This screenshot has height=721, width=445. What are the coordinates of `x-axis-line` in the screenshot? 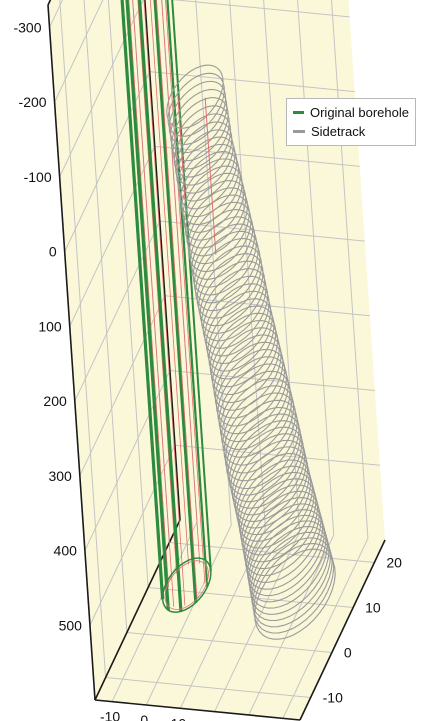 It's located at (197, 710).